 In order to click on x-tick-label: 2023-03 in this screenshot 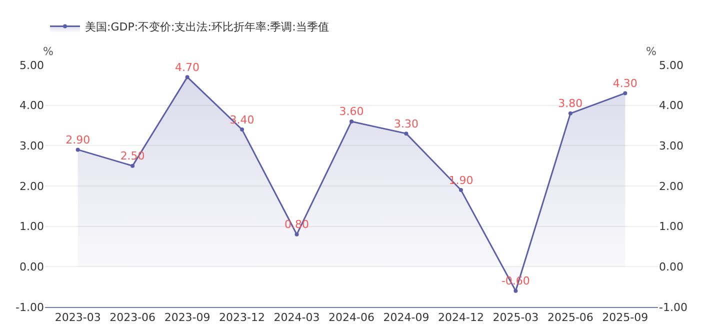, I will do `click(77, 317)`.